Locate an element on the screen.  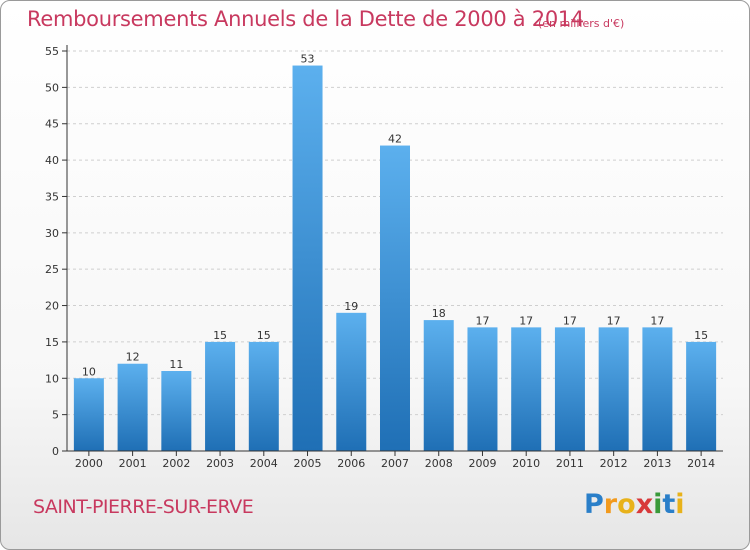
bar-2002 is located at coordinates (176, 411).